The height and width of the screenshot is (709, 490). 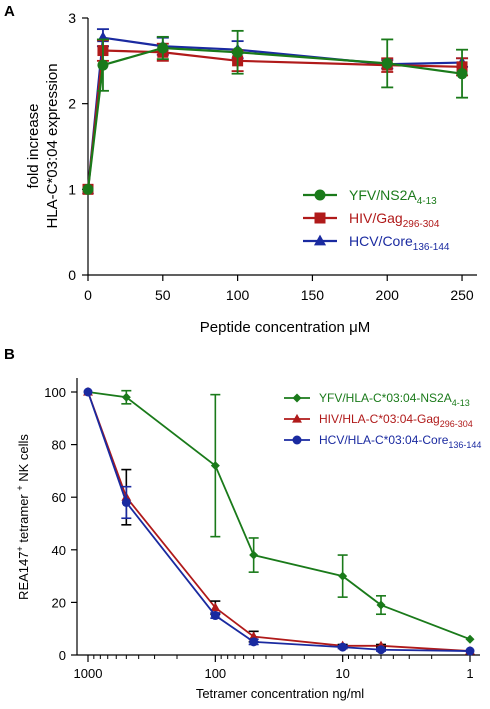 I want to click on y-tick-label-b: 40, so click(x=59, y=550).